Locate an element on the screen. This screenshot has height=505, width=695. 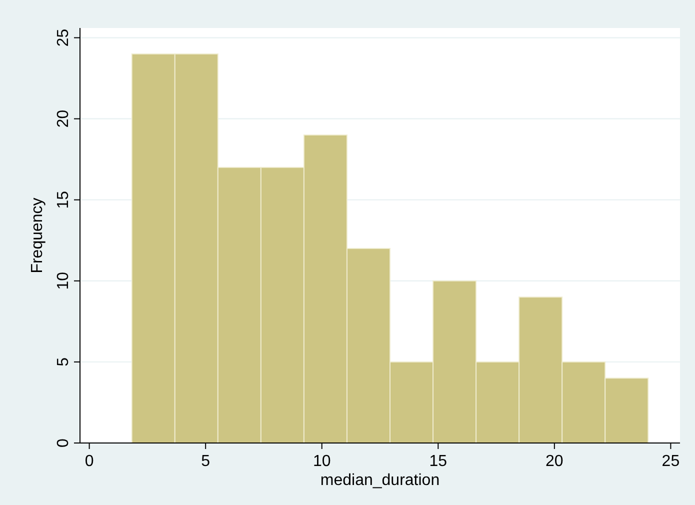
x-tick-label: 10 is located at coordinates (321, 461).